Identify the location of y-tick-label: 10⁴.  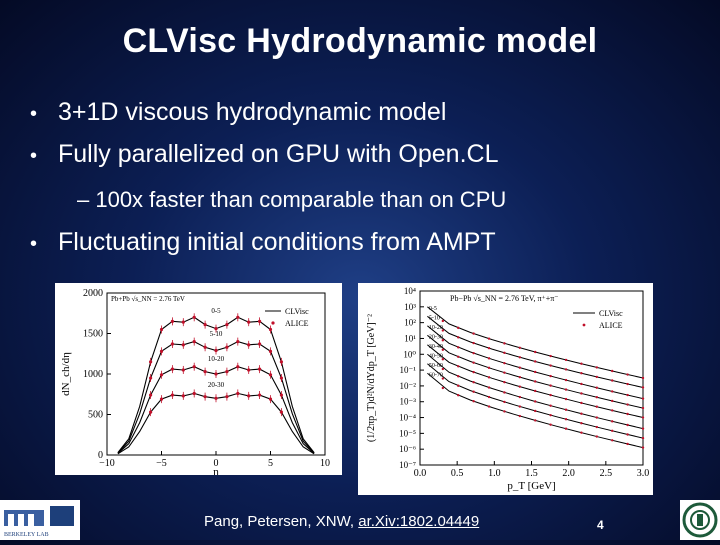
(410, 291).